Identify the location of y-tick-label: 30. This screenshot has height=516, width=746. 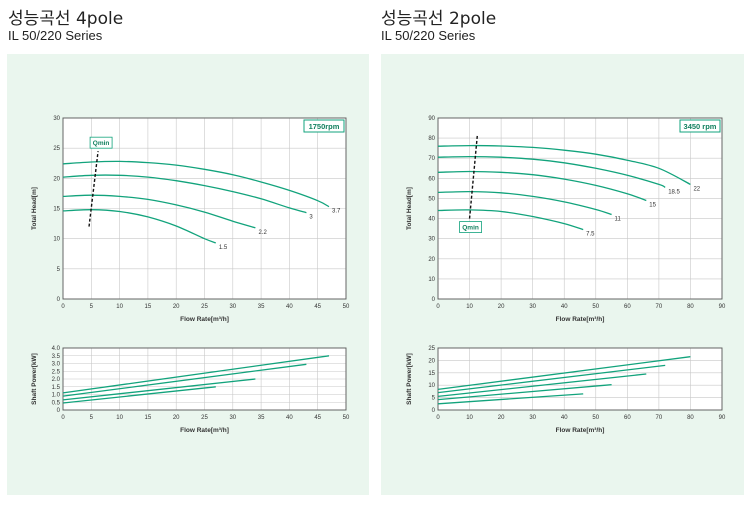
(56, 119).